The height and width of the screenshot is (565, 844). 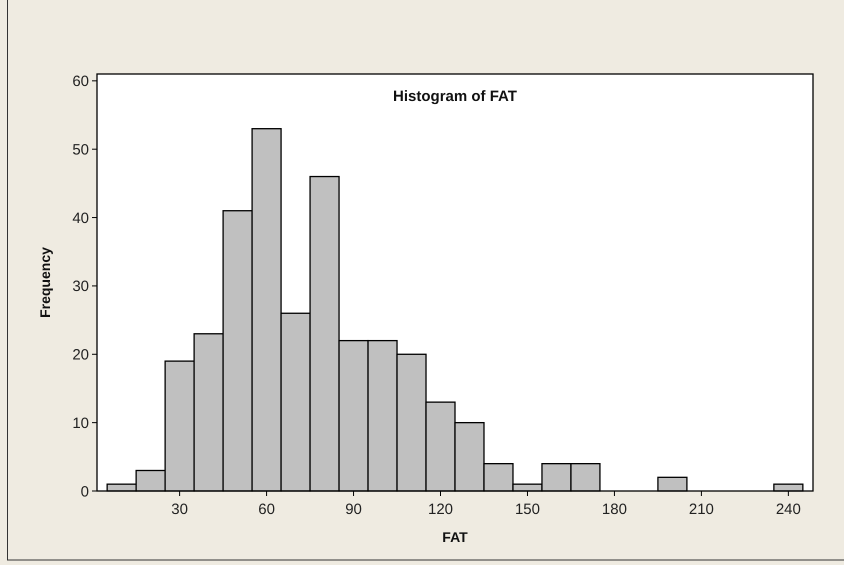 What do you see at coordinates (80, 149) in the screenshot?
I see `y-tick-label: 50` at bounding box center [80, 149].